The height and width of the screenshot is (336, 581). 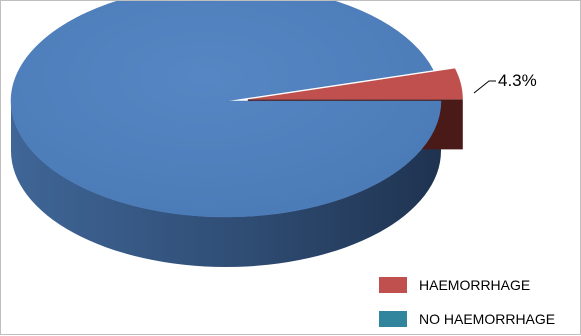 I want to click on legend-label-haemorrhage: HAEMORRHAGE, so click(x=474, y=285).